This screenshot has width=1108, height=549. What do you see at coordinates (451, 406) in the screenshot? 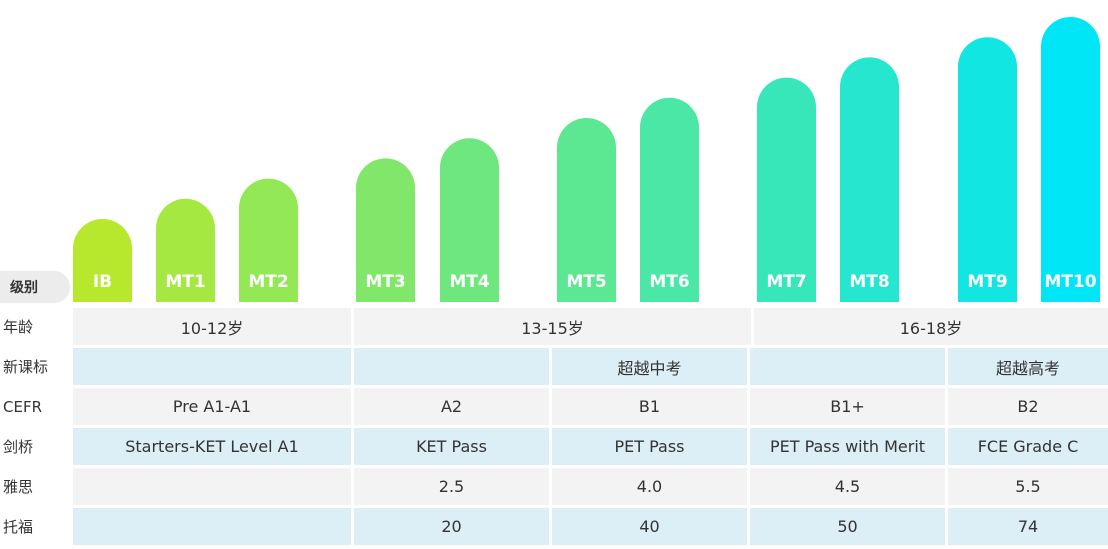
I see `cell-cefr-2: A2` at bounding box center [451, 406].